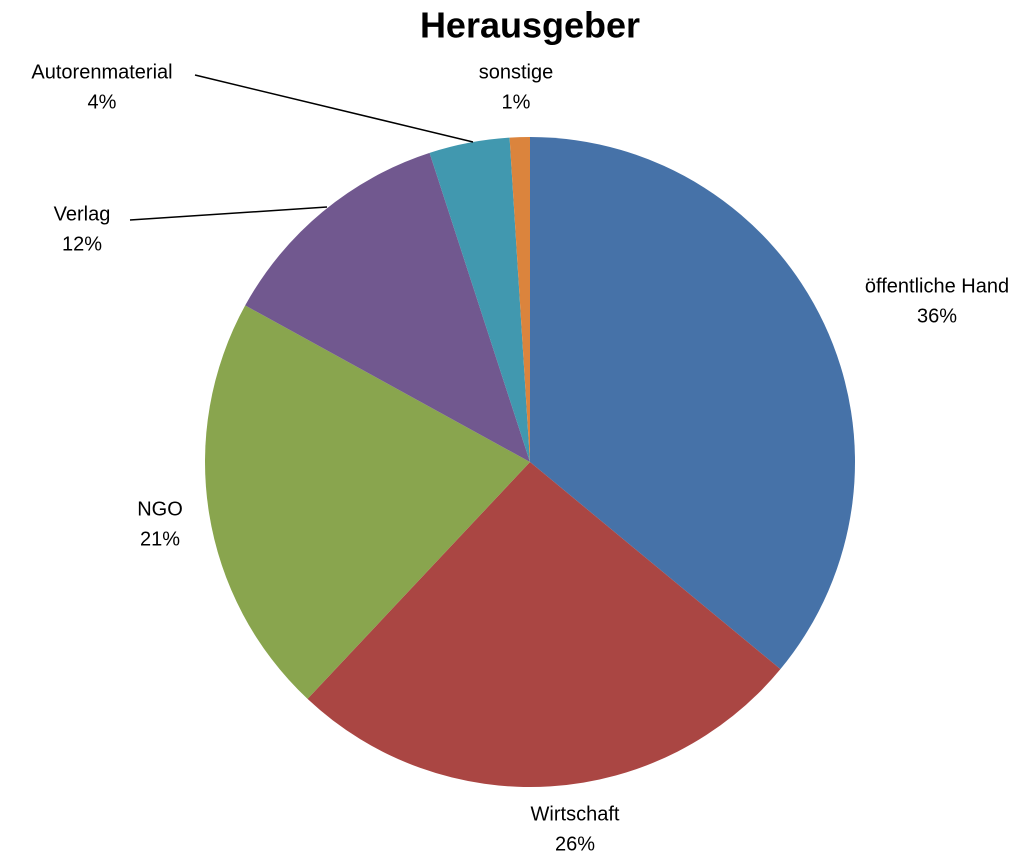 This screenshot has width=1031, height=865. What do you see at coordinates (160, 539) in the screenshot?
I see `slice-value-label: 21%` at bounding box center [160, 539].